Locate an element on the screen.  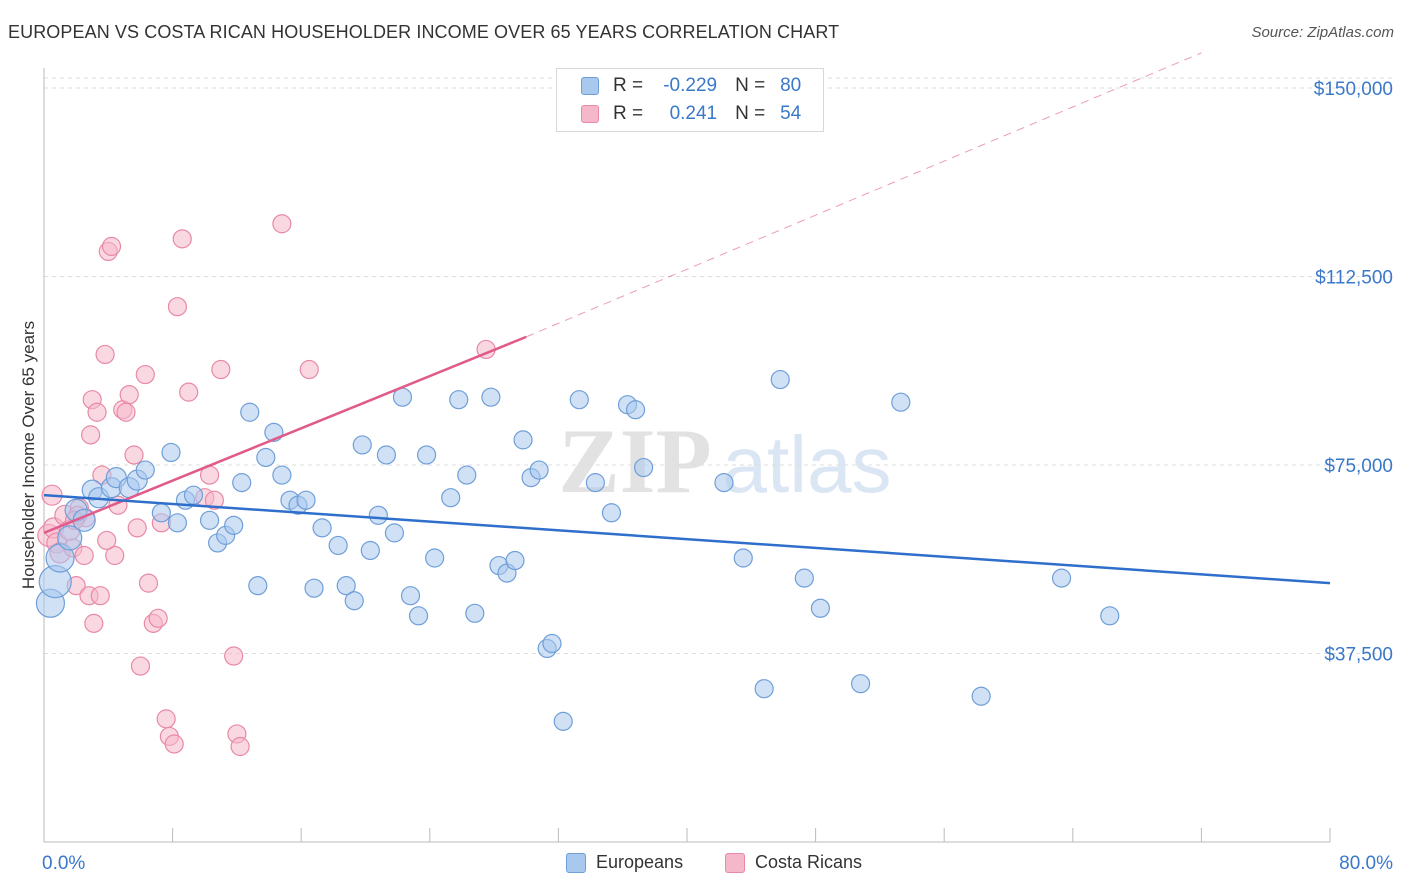
correlation-legend: R = -0.229 N = 80 R = 0.241 N = 54 is located at coordinates (690, 100).